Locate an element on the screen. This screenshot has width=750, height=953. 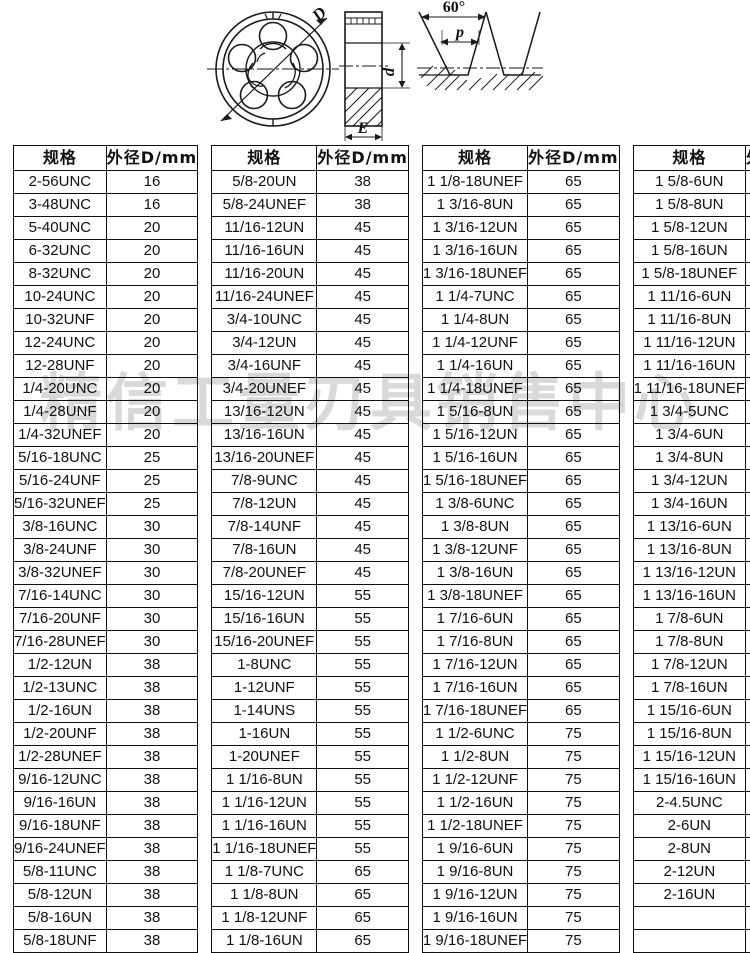
cell-spec: 1-16UN is located at coordinates (264, 734).